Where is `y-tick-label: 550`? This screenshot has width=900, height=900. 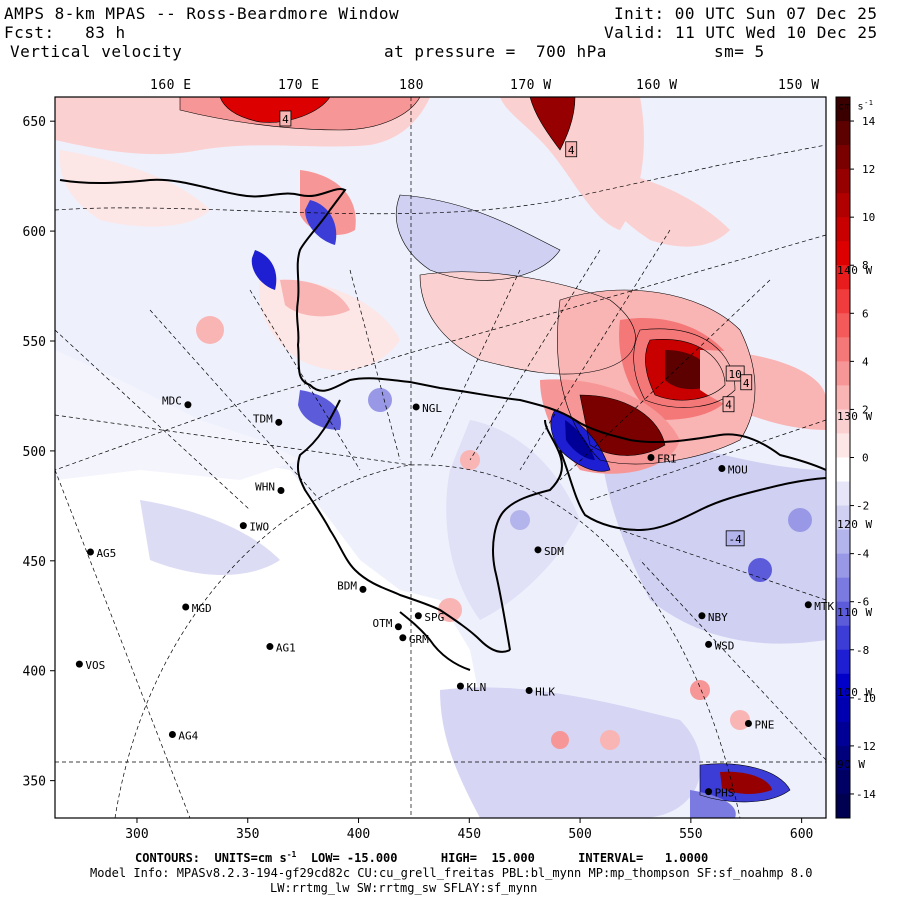 y-tick-label: 550 is located at coordinates (34, 342).